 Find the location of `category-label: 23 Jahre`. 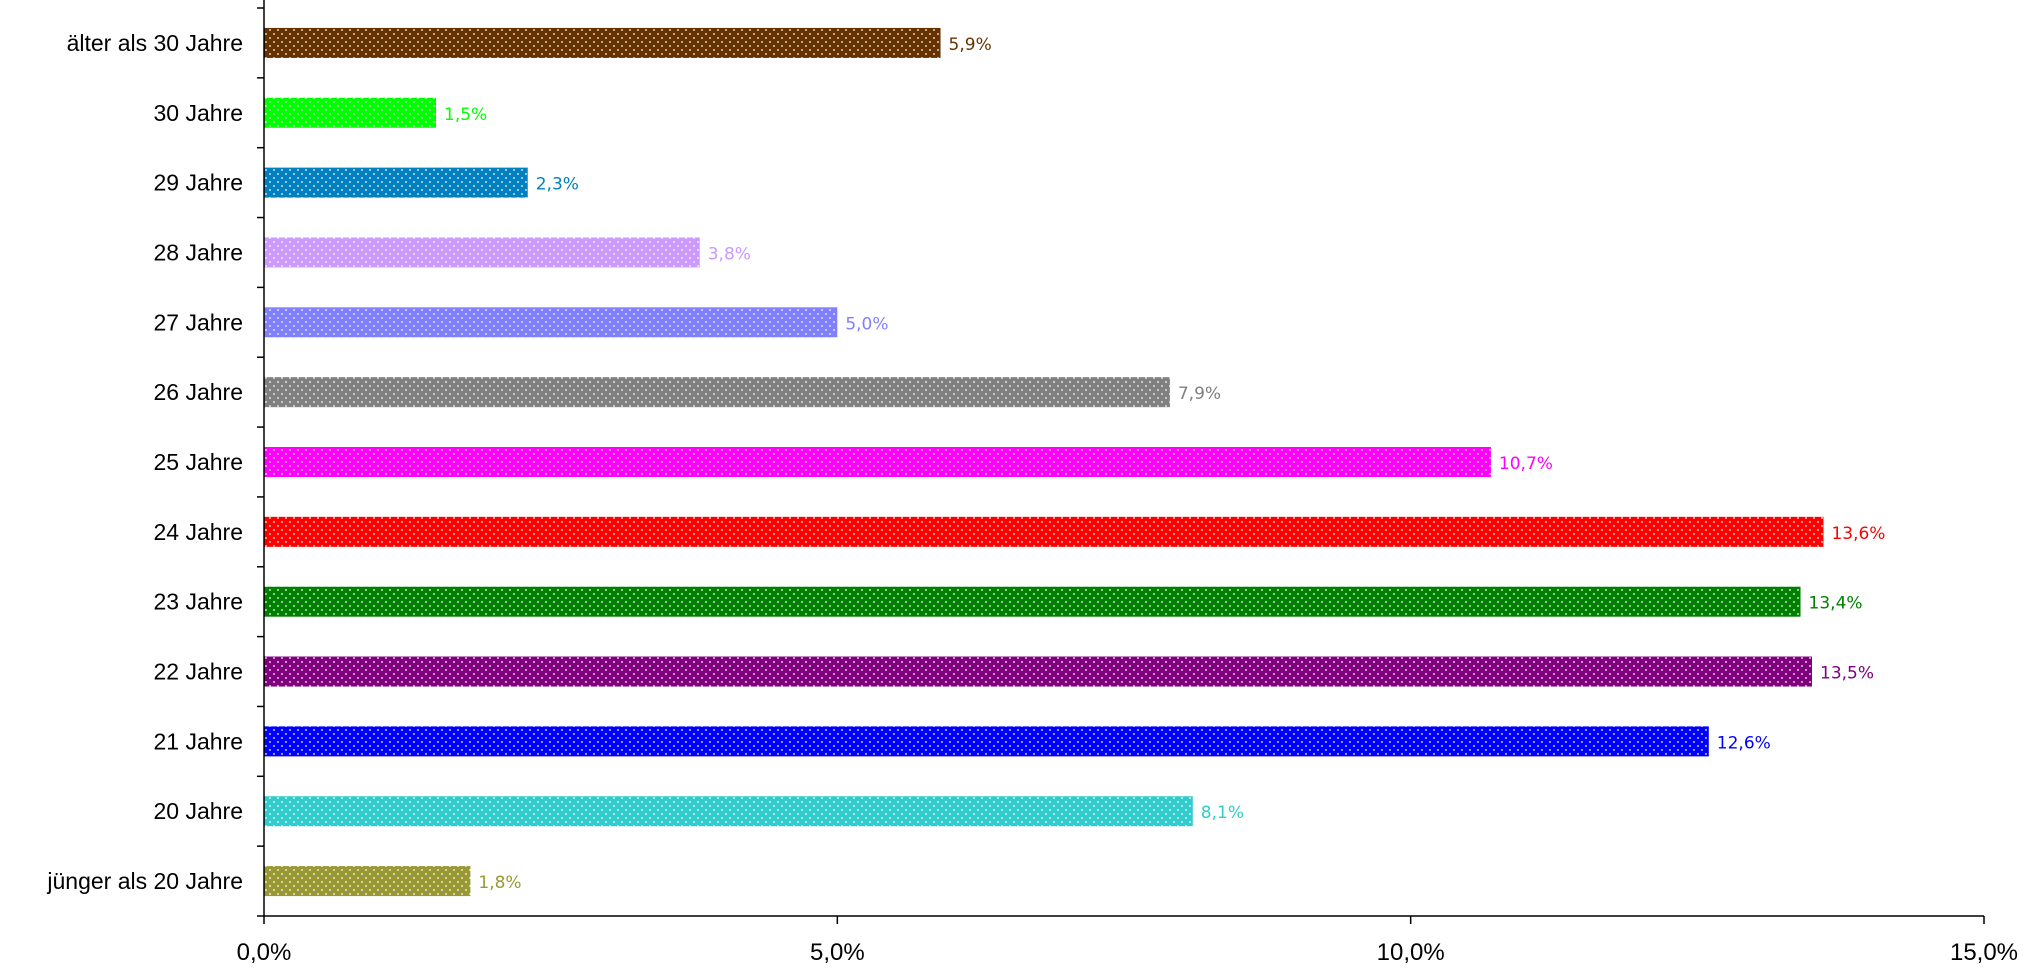

category-label: 23 Jahre is located at coordinates (198, 602).